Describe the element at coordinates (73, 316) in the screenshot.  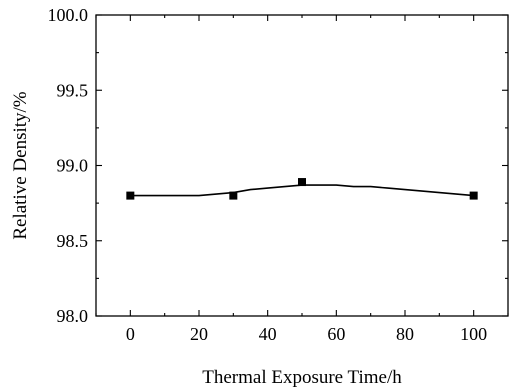
I see `y-tick-label: 98.0` at that location.